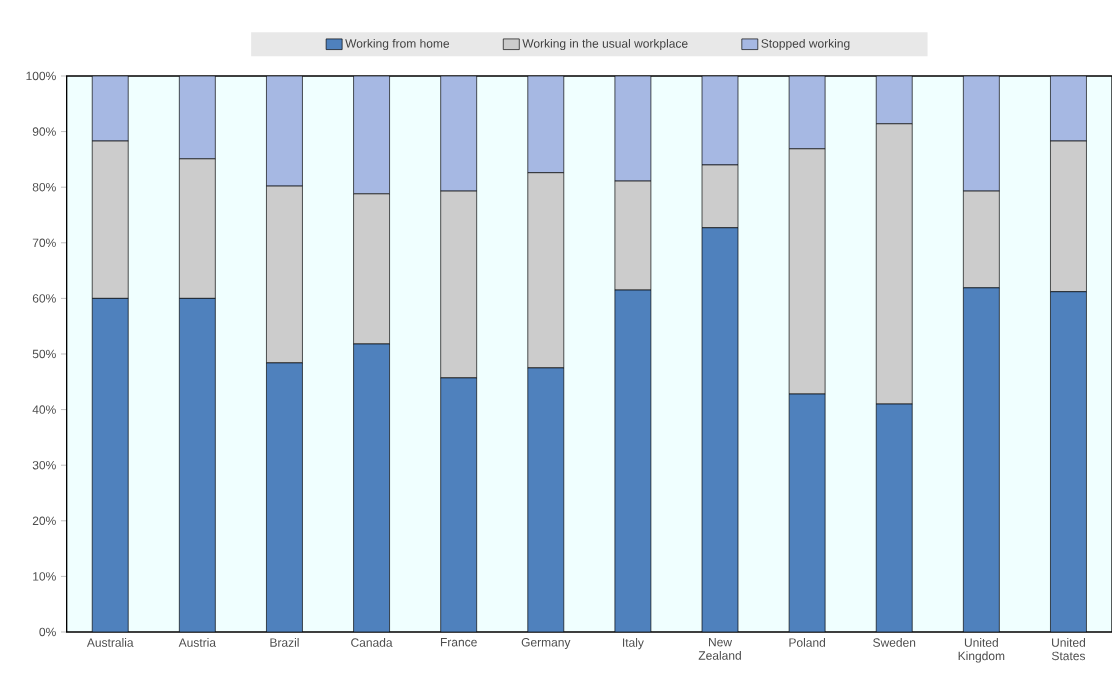 This screenshot has height=677, width=1112. What do you see at coordinates (805, 44) in the screenshot?
I see `legend-label: Stopped working` at bounding box center [805, 44].